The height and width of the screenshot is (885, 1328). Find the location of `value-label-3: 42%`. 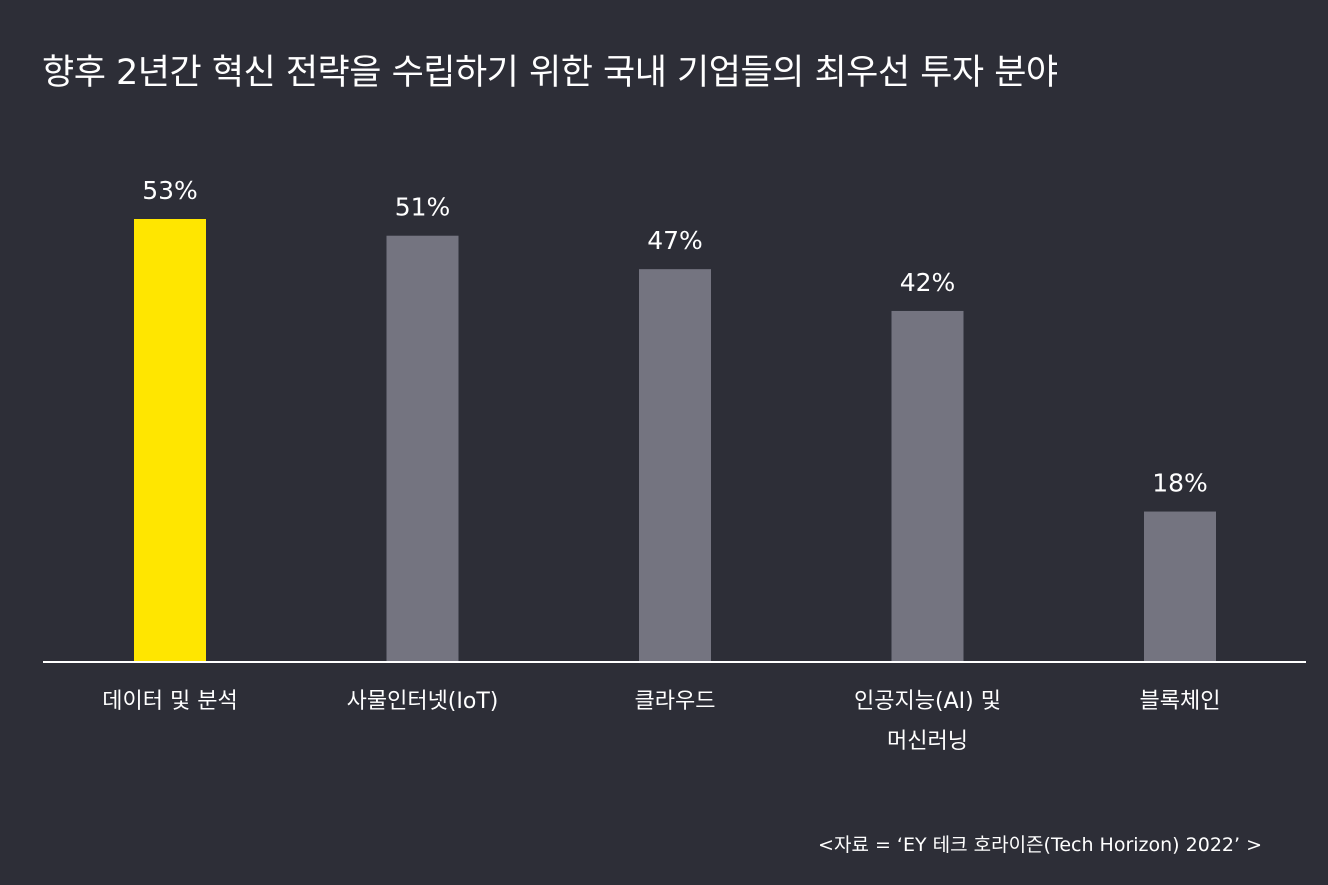

value-label-3: 42% is located at coordinates (928, 282).